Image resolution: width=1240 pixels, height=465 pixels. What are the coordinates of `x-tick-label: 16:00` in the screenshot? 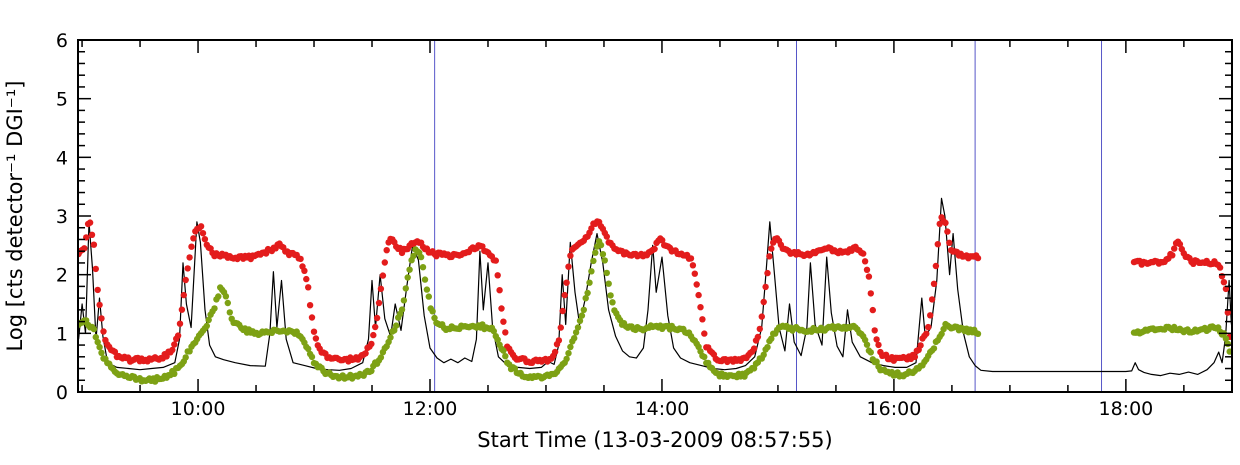 It's located at (894, 409).